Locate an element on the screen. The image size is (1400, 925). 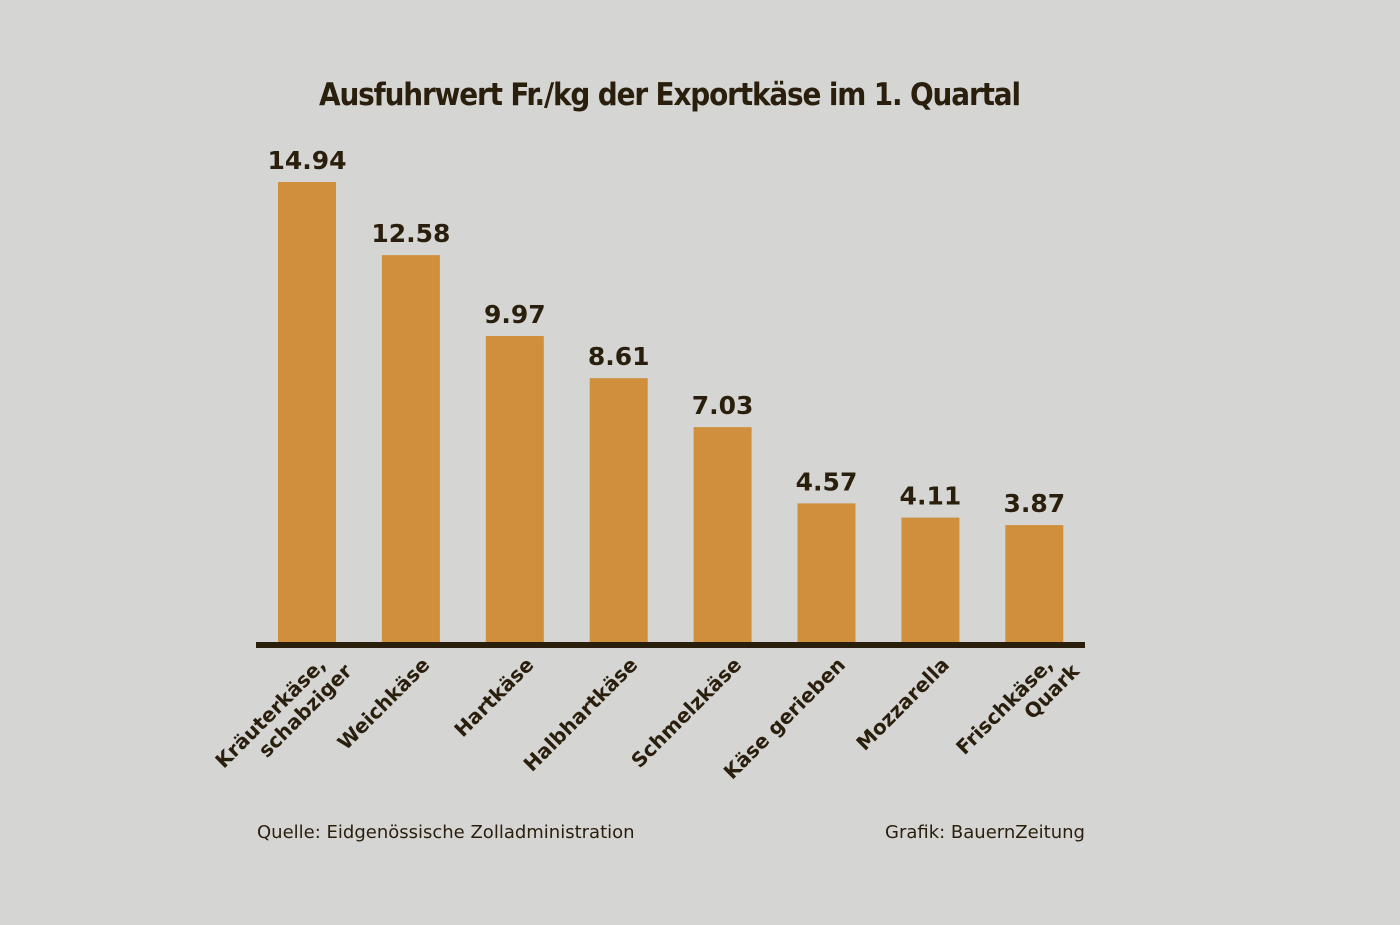
data-label: 7.03 is located at coordinates (723, 405).